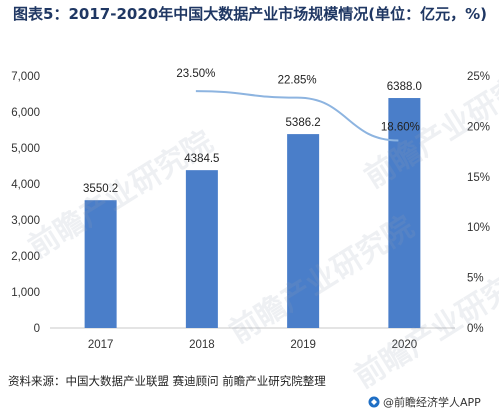 The height and width of the screenshot is (415, 499). Describe the element at coordinates (25, 257) in the screenshot. I see `y-left-tick-label: 2,000` at that location.